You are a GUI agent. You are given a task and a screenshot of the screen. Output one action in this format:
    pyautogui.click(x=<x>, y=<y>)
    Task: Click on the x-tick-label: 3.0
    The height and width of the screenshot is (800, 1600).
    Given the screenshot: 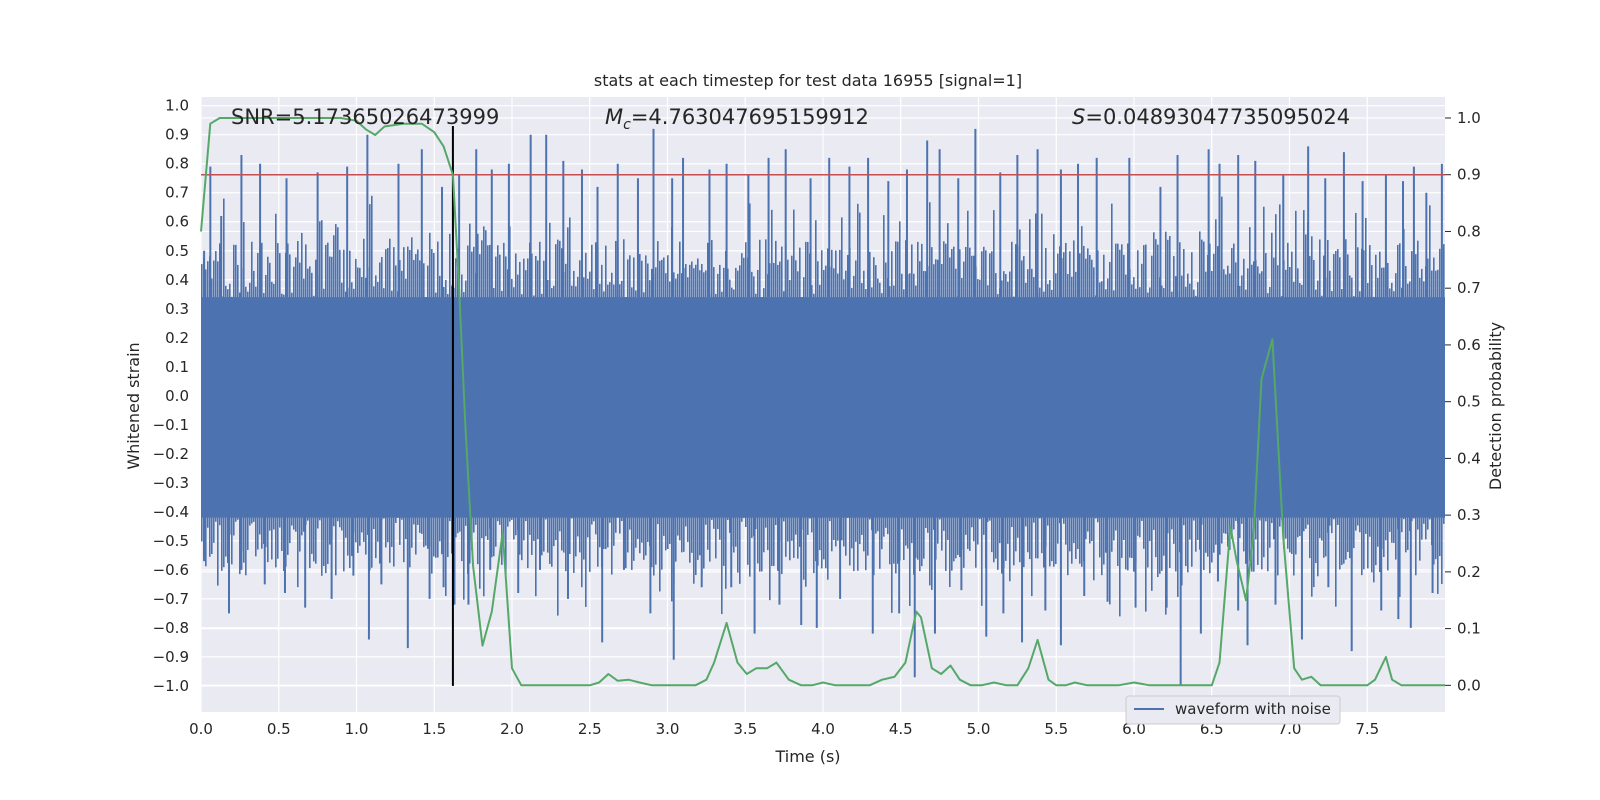 What is the action you would take?
    pyautogui.click(x=668, y=729)
    